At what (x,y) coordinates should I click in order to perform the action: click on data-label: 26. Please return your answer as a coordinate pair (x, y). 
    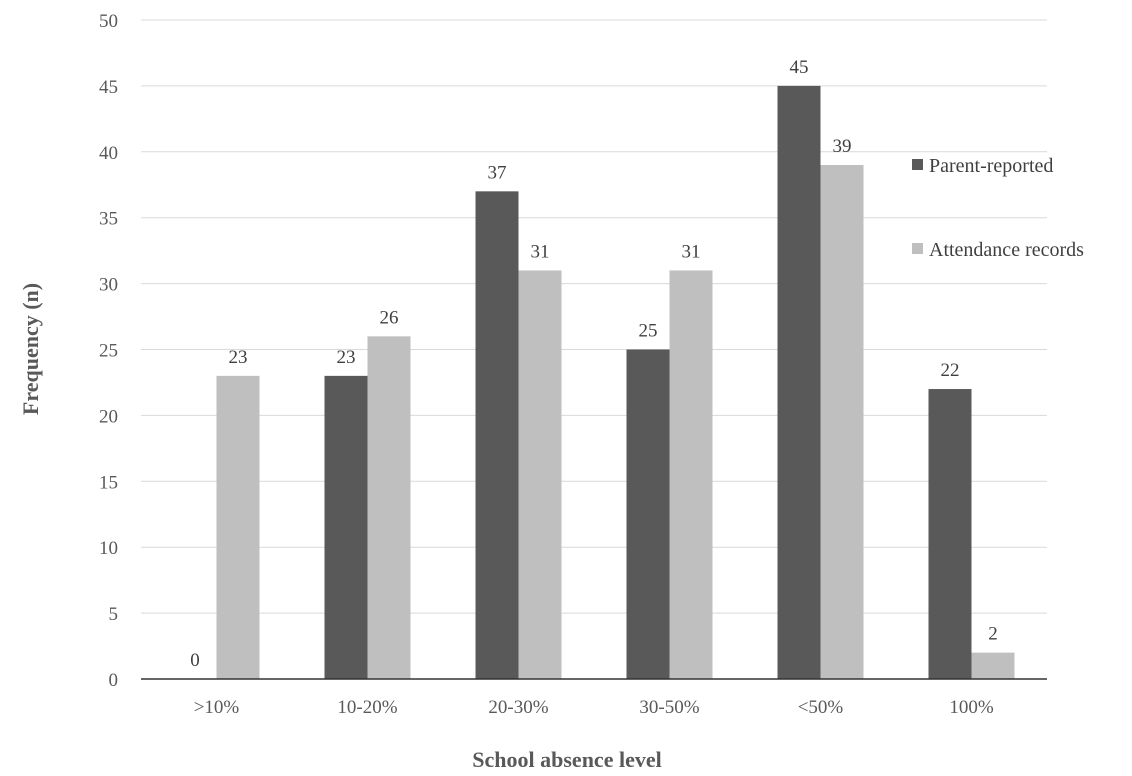
    Looking at the image, I should click on (389, 317).